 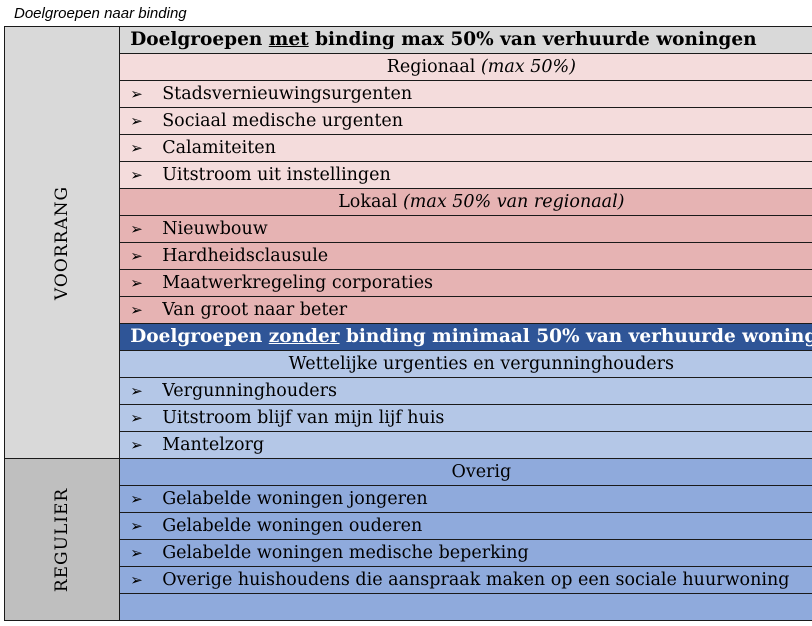 I want to click on table-row: Regionaal (max 50%), so click(x=408, y=67).